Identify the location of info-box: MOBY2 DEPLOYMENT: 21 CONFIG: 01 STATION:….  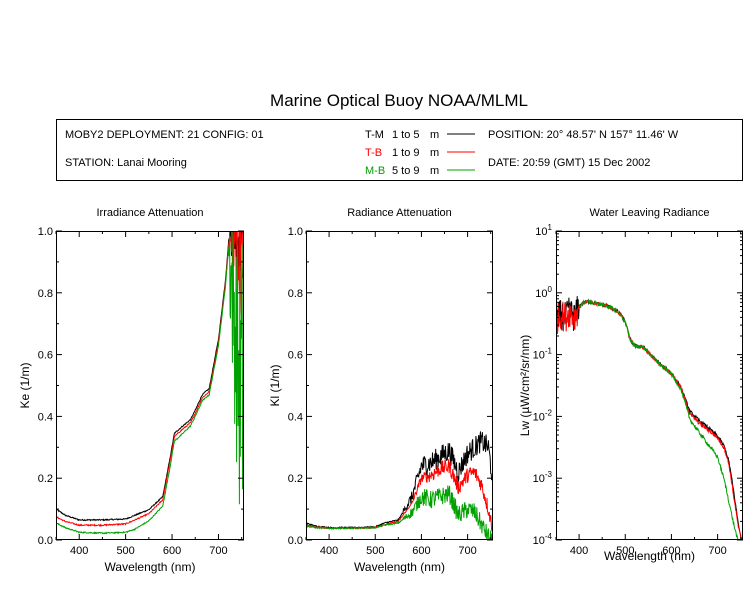
(399, 150).